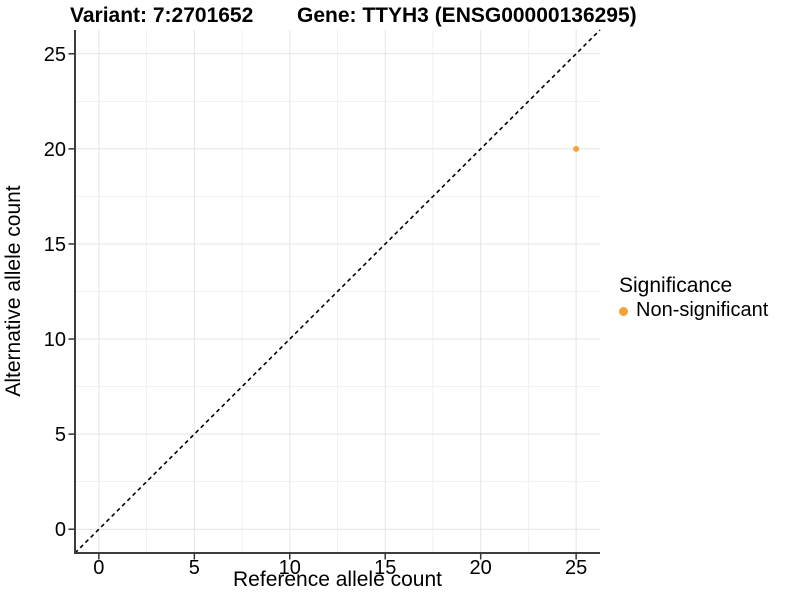 The width and height of the screenshot is (800, 600). Describe the element at coordinates (385, 568) in the screenshot. I see `x-tick-label: 15` at that location.